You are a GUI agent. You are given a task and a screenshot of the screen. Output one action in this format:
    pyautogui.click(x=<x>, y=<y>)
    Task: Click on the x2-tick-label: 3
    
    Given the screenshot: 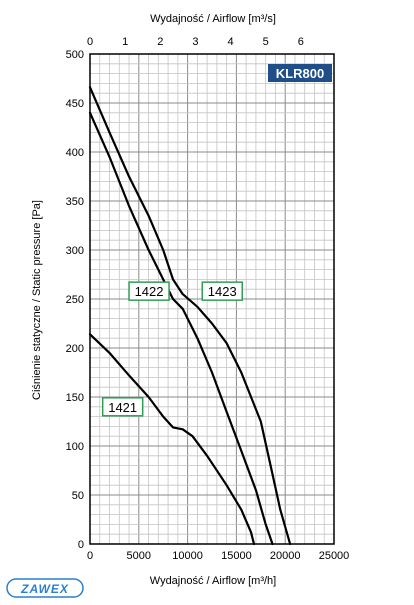 What is the action you would take?
    pyautogui.click(x=195, y=42)
    